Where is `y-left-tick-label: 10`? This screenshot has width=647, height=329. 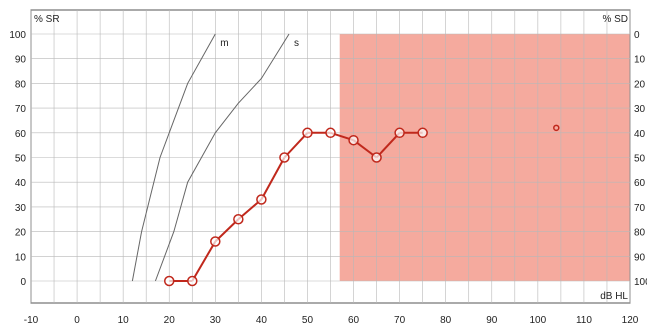
y-left-tick-label: 10 is located at coordinates (21, 257).